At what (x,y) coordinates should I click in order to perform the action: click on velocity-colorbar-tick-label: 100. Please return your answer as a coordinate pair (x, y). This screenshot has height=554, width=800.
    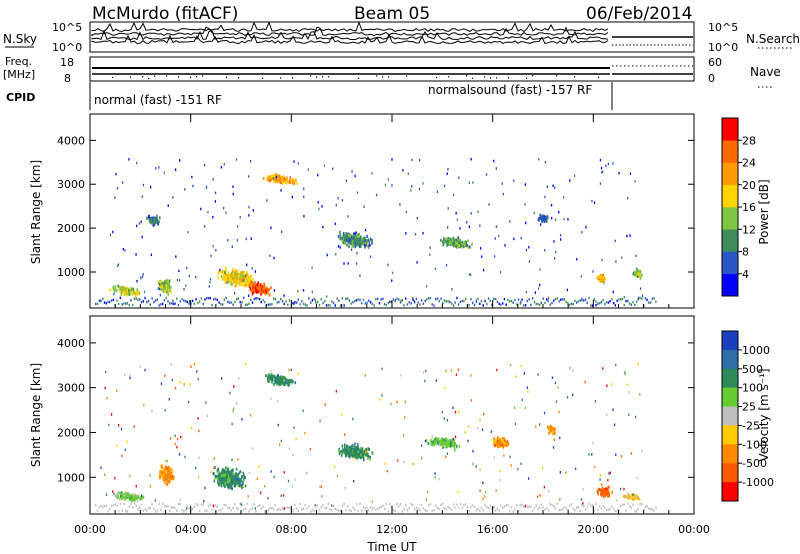
    Looking at the image, I should click on (752, 388).